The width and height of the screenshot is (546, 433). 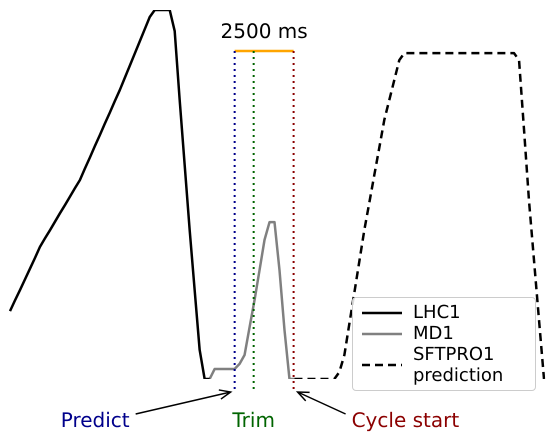 I want to click on text: Cycle start, so click(x=406, y=420).